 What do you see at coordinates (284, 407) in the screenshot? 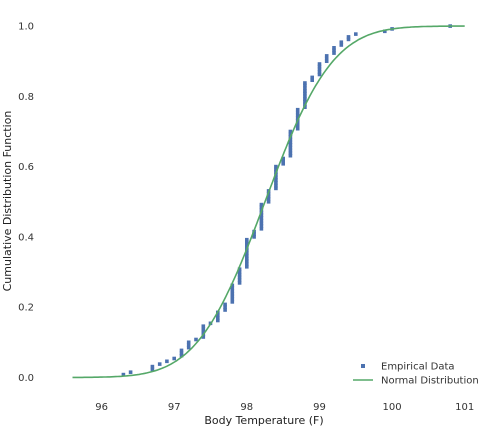
I see `x-axis-ticks: 96 97 98 99 100 101` at bounding box center [284, 407].